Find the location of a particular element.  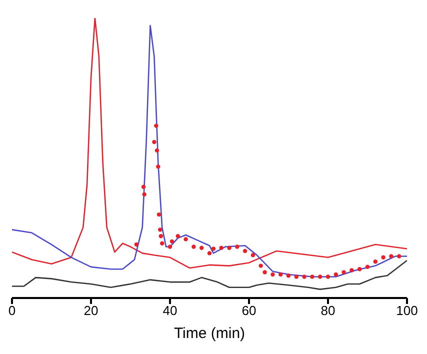

x-axis-title: Time (min) is located at coordinates (210, 333).